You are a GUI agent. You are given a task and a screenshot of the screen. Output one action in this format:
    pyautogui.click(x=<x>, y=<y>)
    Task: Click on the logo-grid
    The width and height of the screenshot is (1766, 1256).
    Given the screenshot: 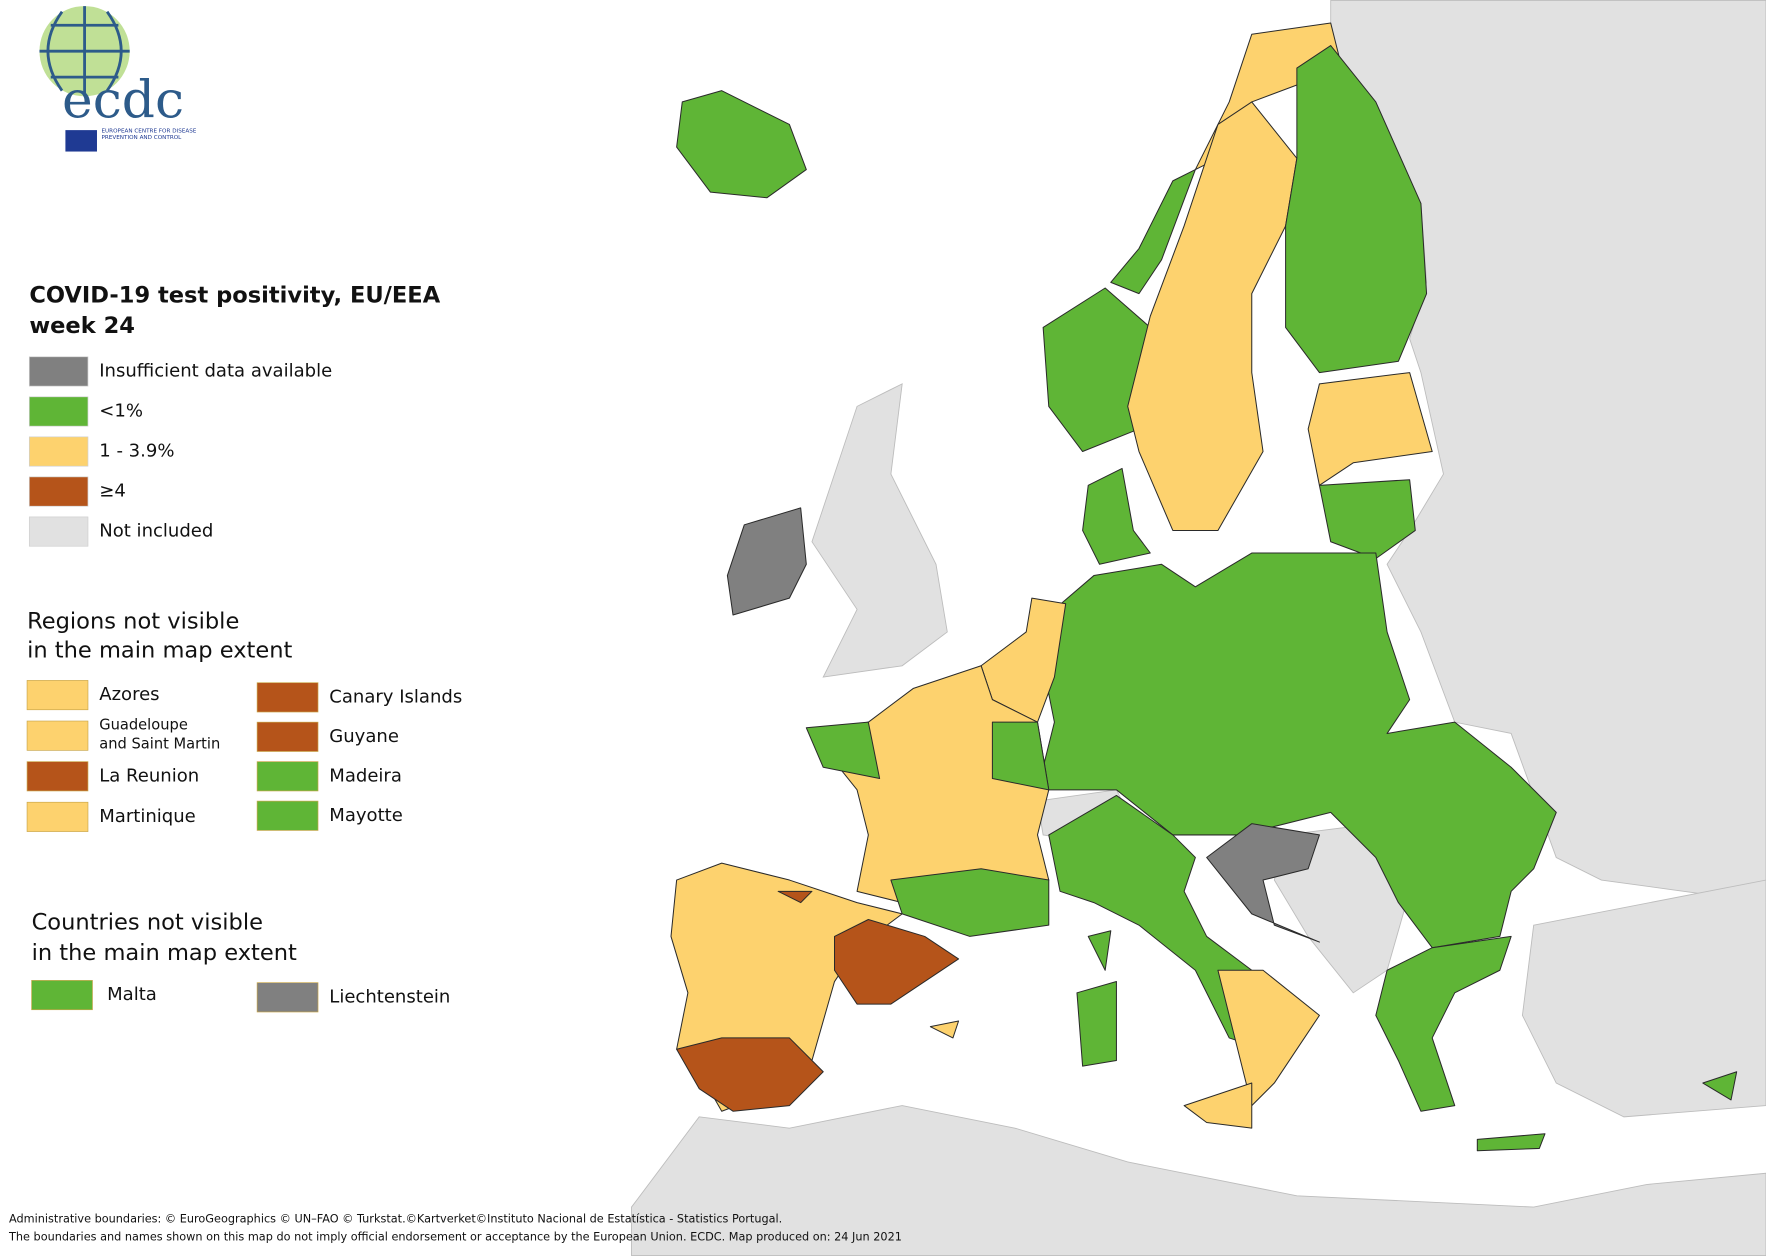 What is the action you would take?
    pyautogui.click(x=84, y=51)
    